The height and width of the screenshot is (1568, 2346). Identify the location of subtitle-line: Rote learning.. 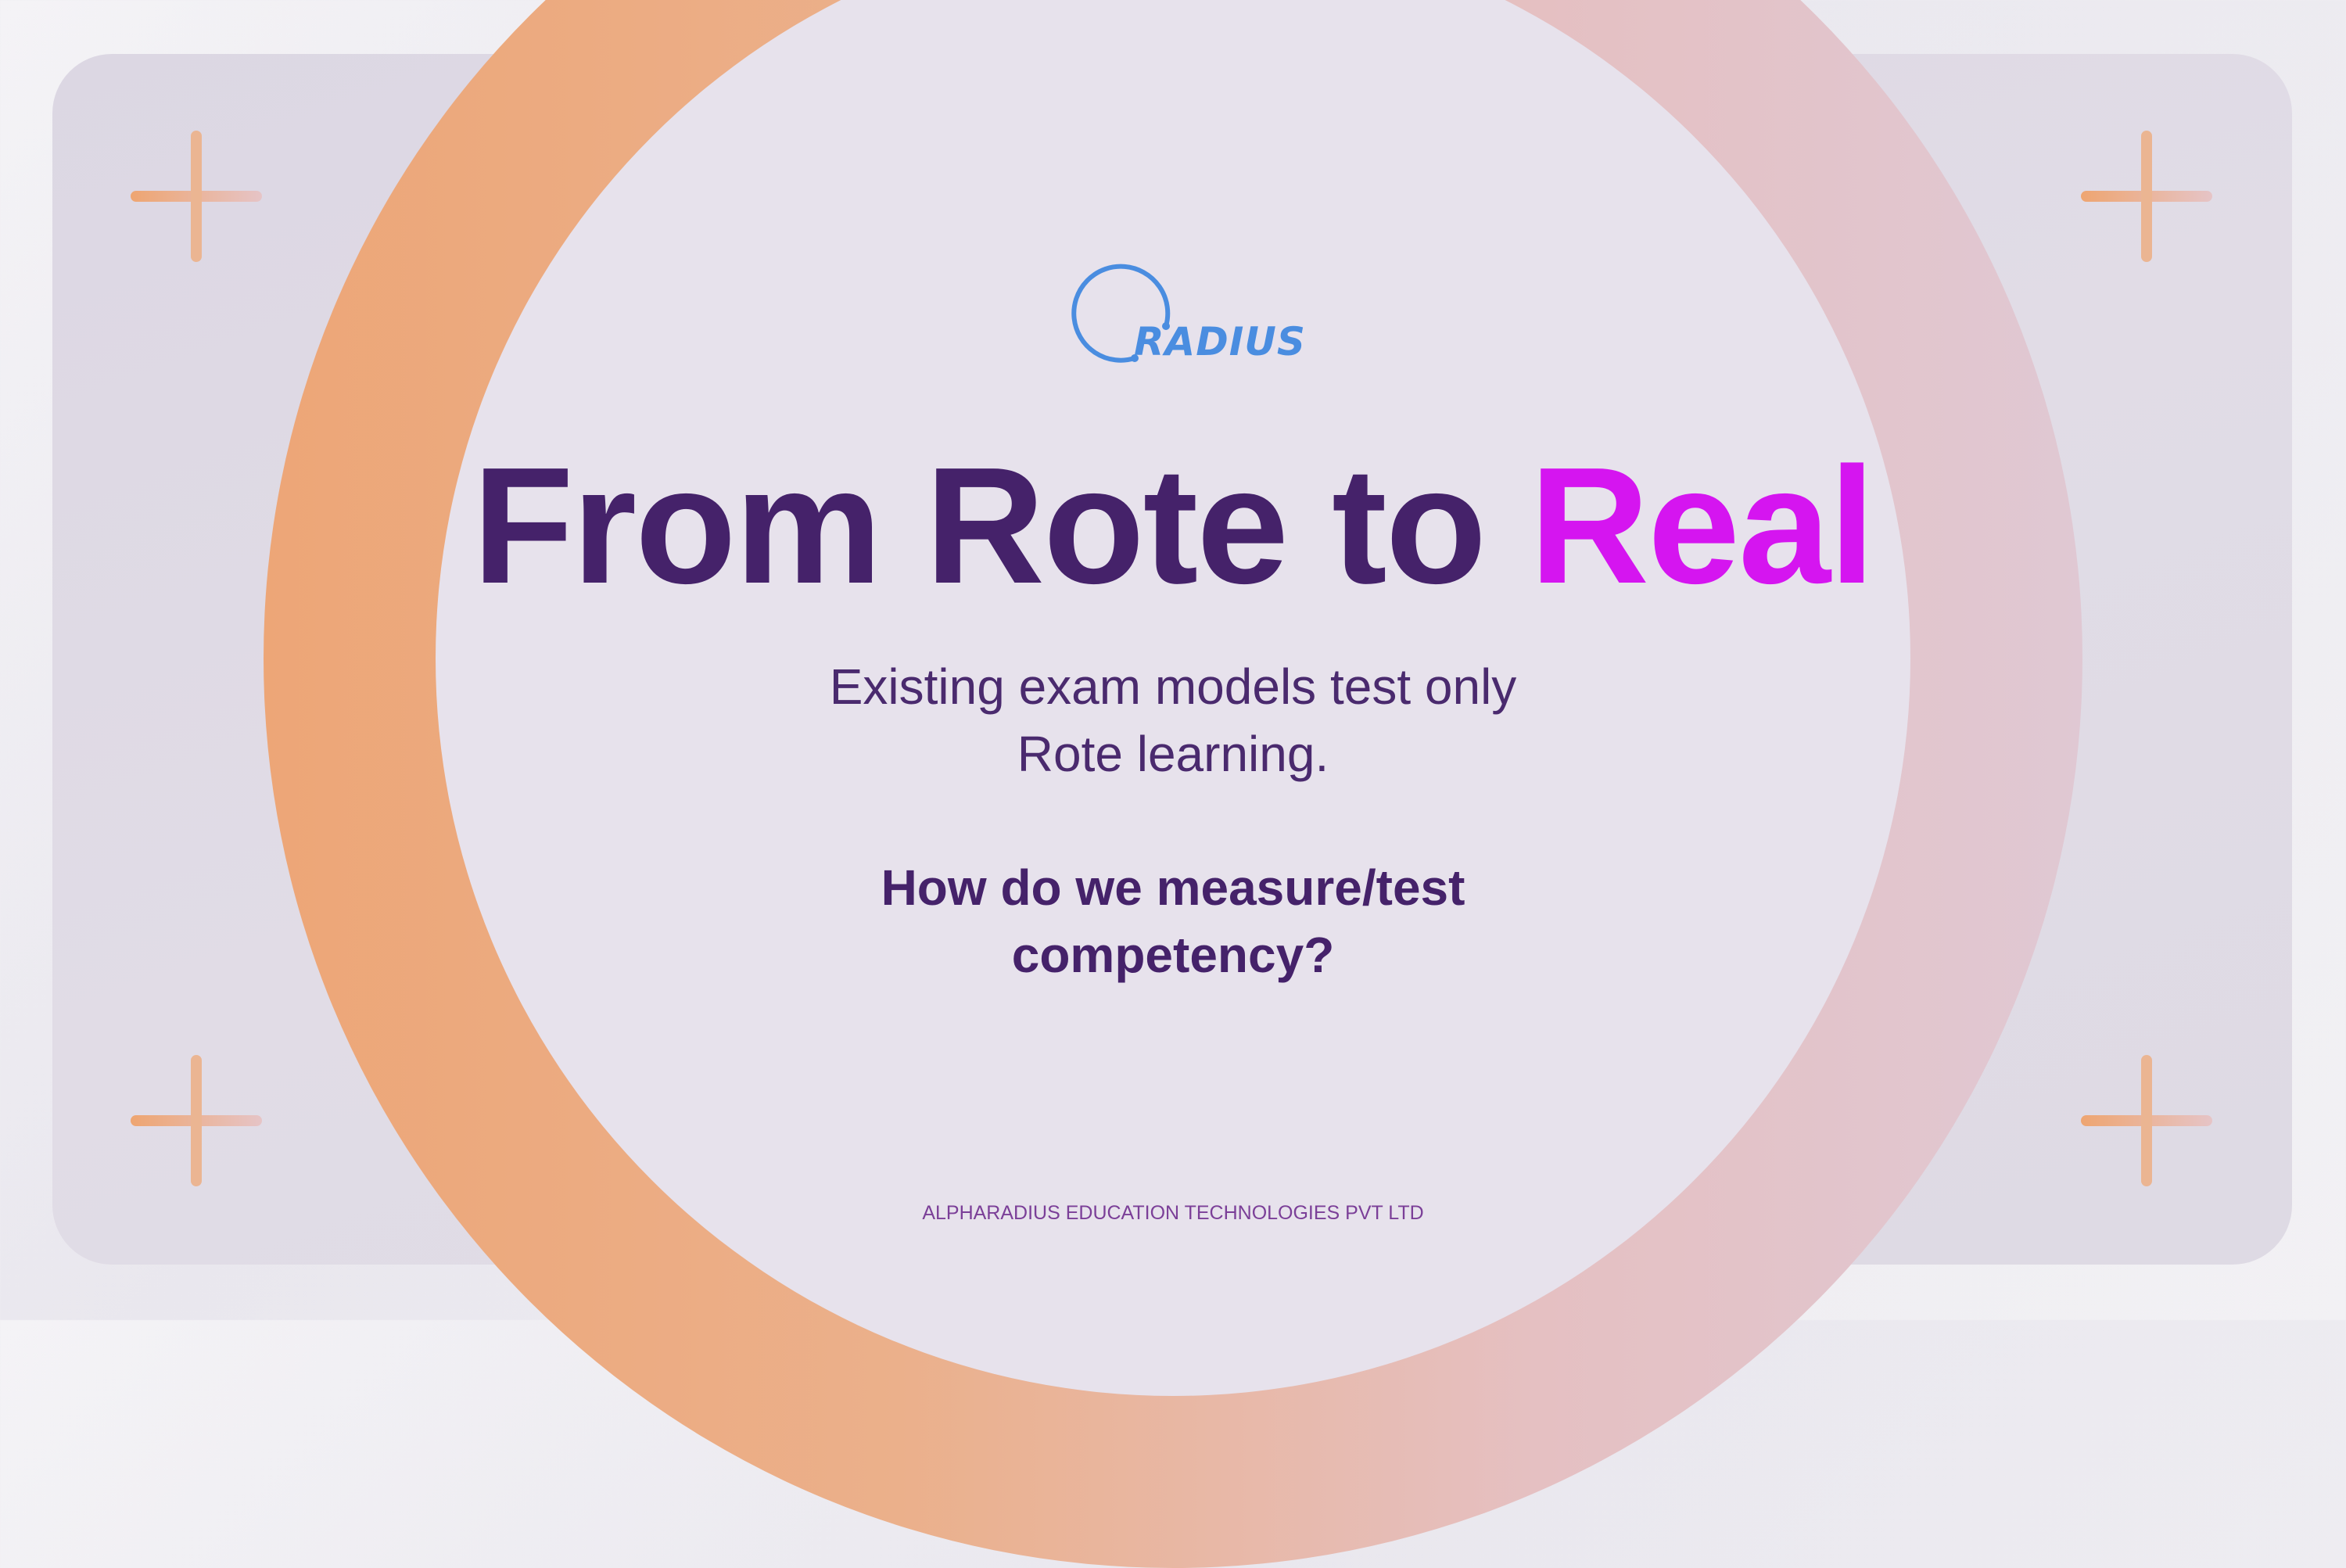
(1173, 754).